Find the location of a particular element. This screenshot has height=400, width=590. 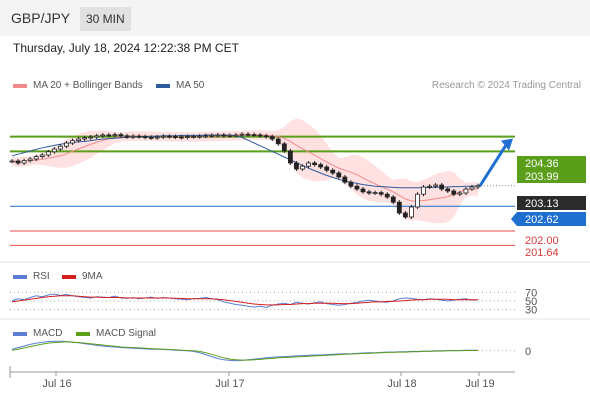

legend-bollinger: MA 20 + Bollinger Bands is located at coordinates (78, 85).